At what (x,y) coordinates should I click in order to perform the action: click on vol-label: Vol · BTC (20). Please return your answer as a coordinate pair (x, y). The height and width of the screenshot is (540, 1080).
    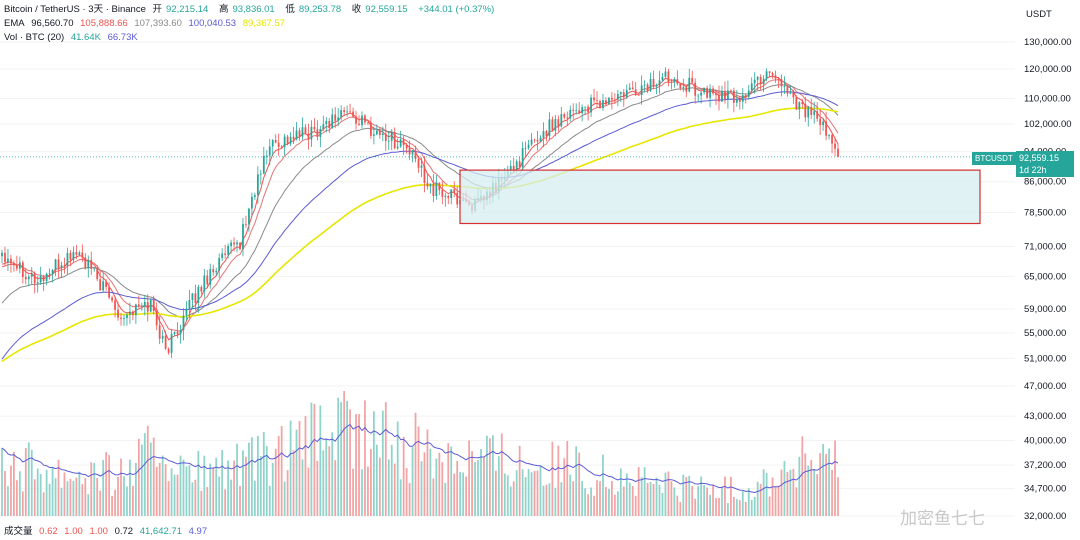
    Looking at the image, I should click on (34, 37).